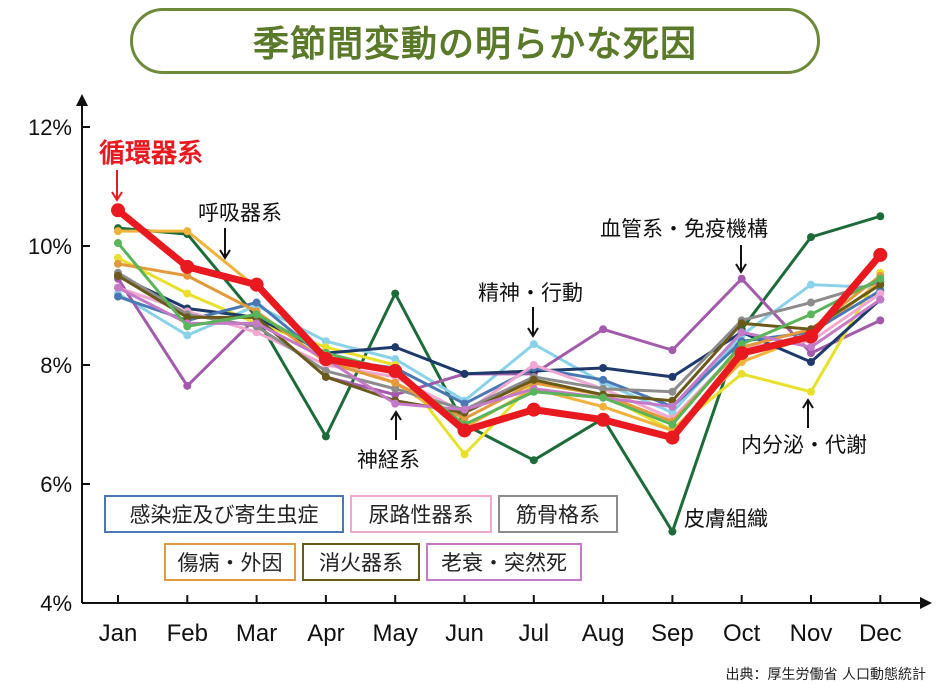 The width and height of the screenshot is (940, 696). I want to click on x-tick-label: Feb, so click(187, 633).